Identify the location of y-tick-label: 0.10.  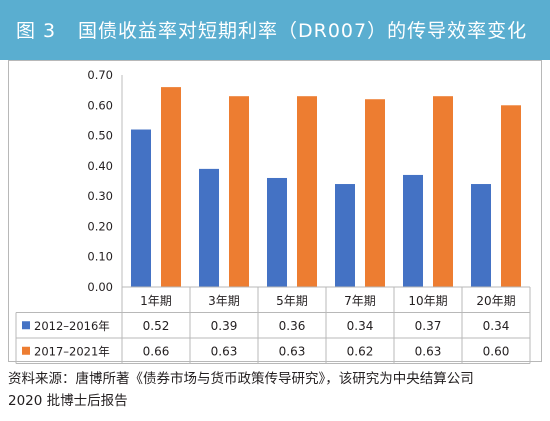
(100, 257).